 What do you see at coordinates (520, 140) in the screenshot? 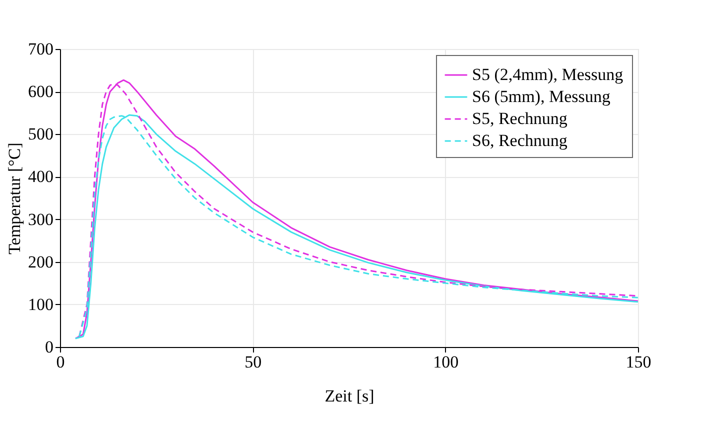
I see `legend-label: S6, Rechnung` at bounding box center [520, 140].